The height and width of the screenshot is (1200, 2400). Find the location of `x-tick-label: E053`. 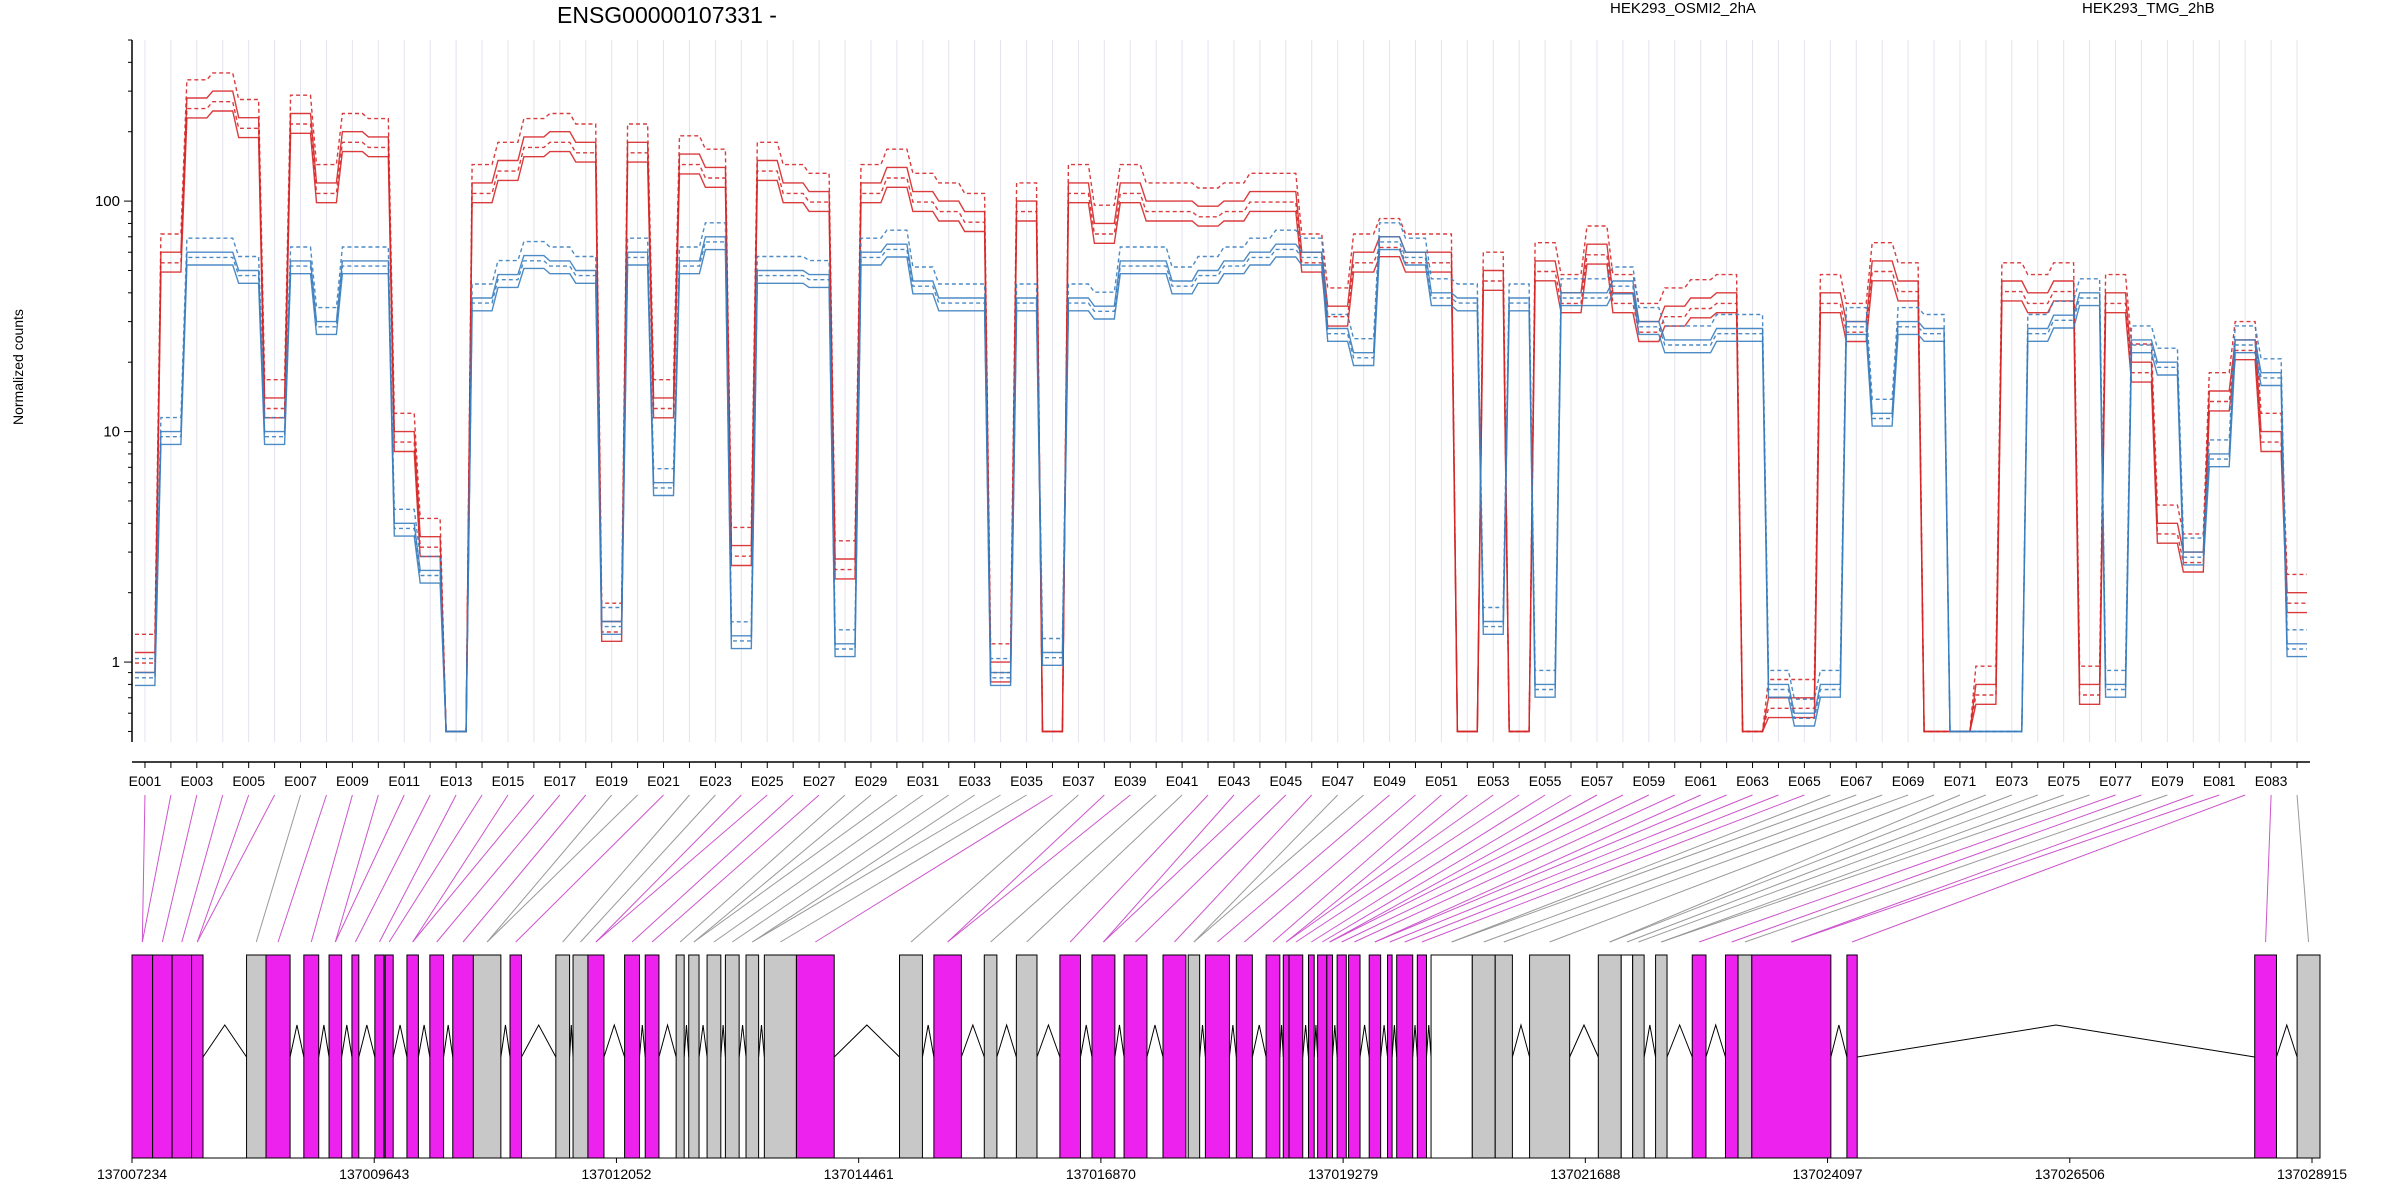

x-tick-label: E053 is located at coordinates (1493, 781).